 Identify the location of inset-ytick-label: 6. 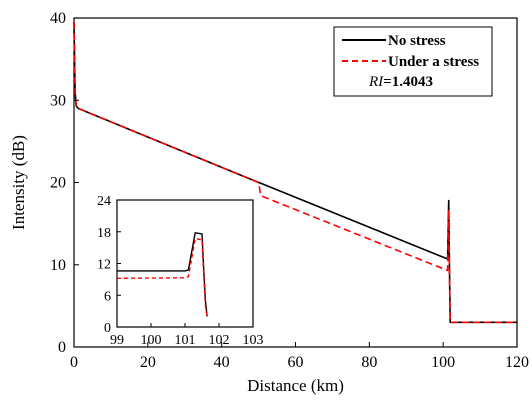
(107, 296).